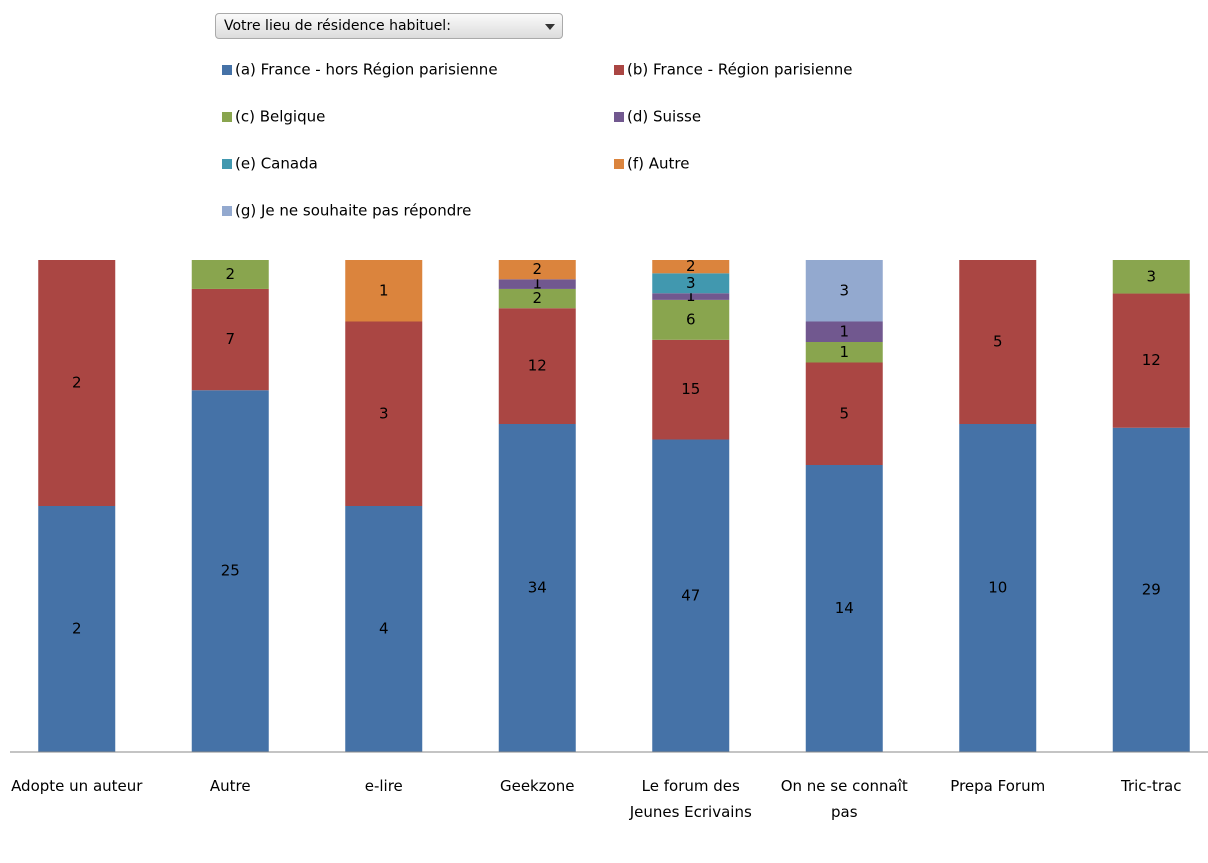 This screenshot has height=863, width=1208. I want to click on data-label: 15, so click(690, 389).